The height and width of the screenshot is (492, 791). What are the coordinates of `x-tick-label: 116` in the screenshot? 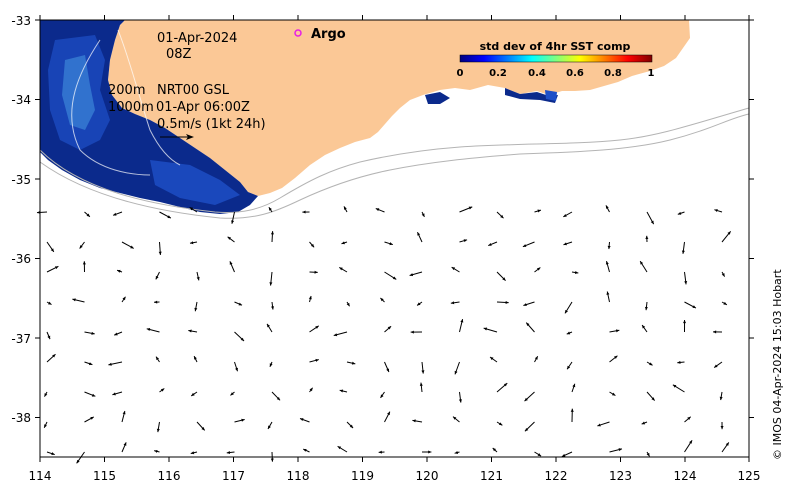 It's located at (169, 476).